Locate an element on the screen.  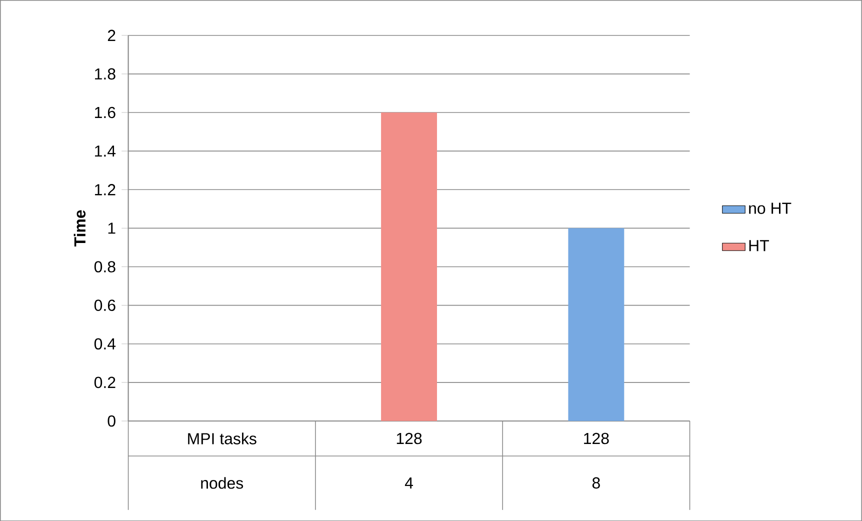
legend-label: no HT is located at coordinates (770, 208).